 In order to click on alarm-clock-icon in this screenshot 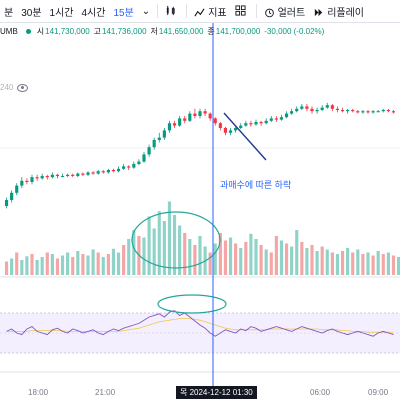, I will do `click(269, 12)`.